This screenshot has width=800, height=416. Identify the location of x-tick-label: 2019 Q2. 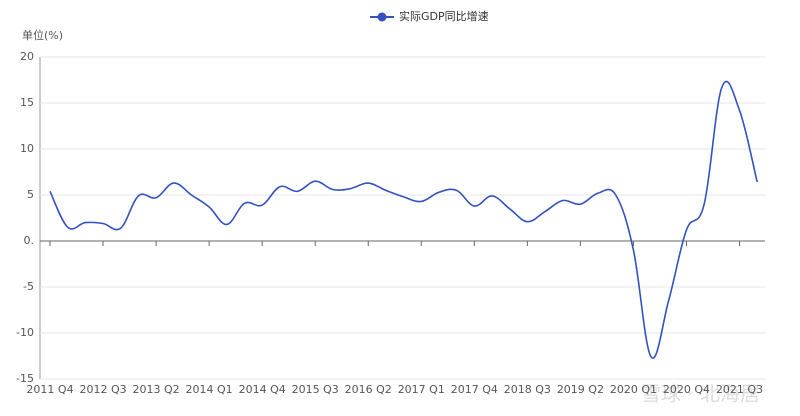
(580, 389).